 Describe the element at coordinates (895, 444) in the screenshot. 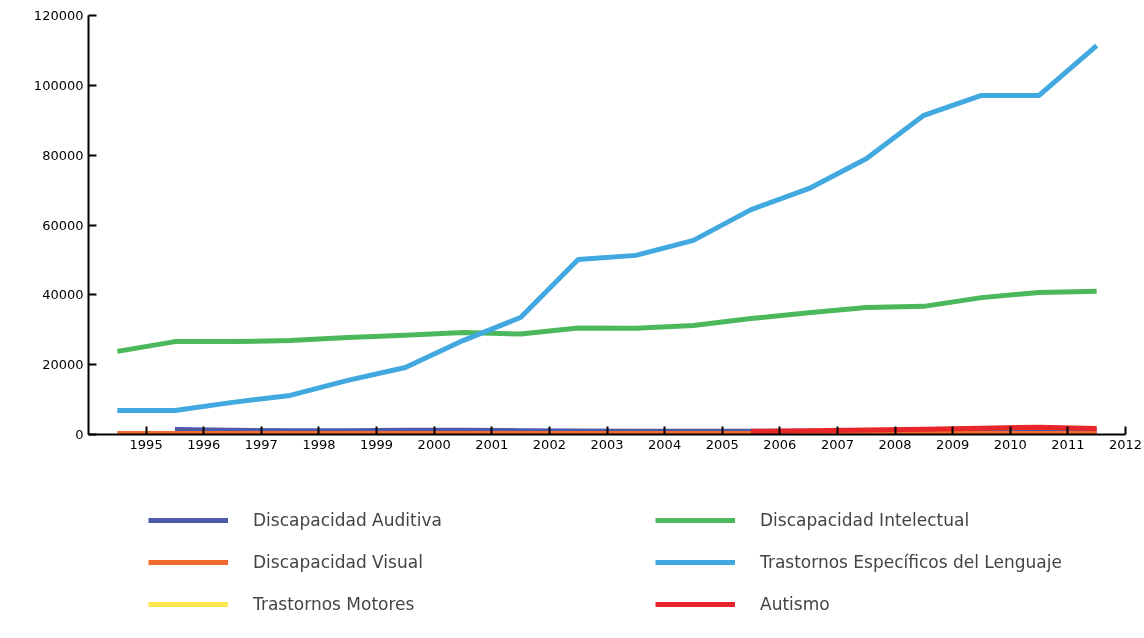

I see `x-tick-label: 2008` at that location.